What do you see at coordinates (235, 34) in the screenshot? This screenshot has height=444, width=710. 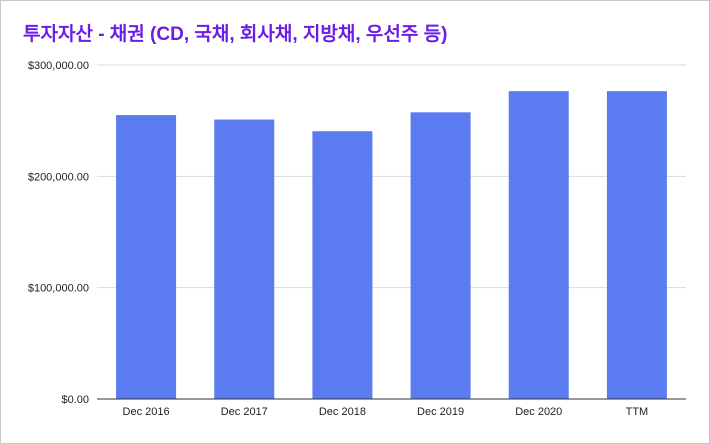 I see `chart-title: 투자자산 - 채권 (CD, 국채, 회사채, 지방채, 우선주 등)` at bounding box center [235, 34].